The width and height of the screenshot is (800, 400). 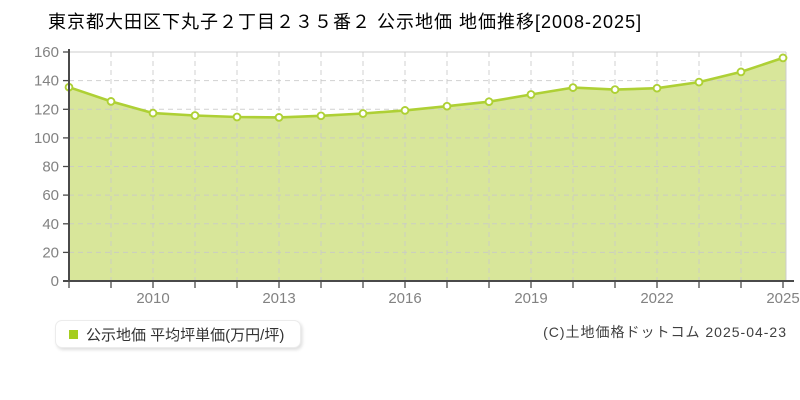 I want to click on y-axis-tick-label: 80, so click(x=50, y=167).